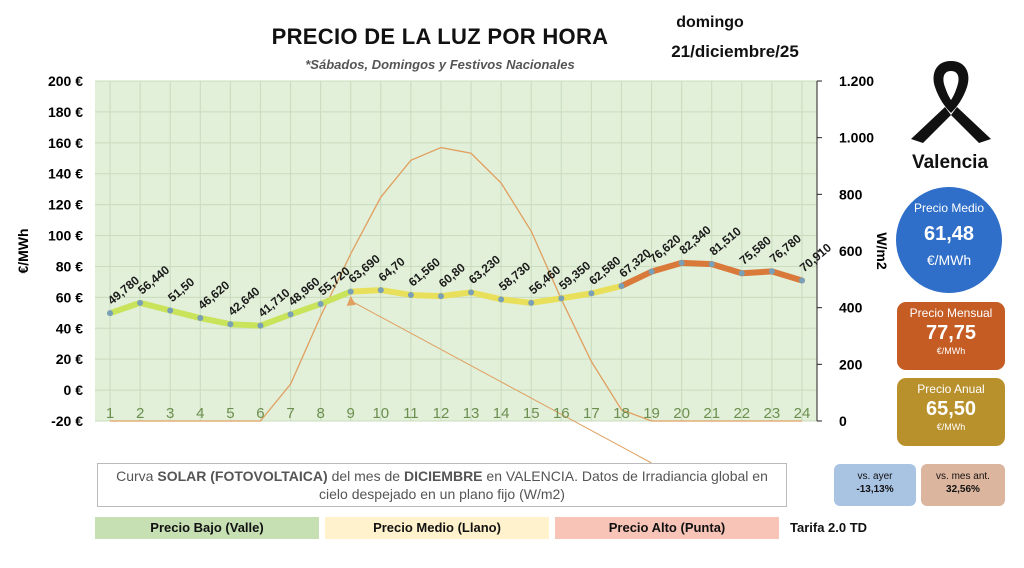 This screenshot has height=568, width=1024. I want to click on x-tick-label: 2, so click(140, 413).